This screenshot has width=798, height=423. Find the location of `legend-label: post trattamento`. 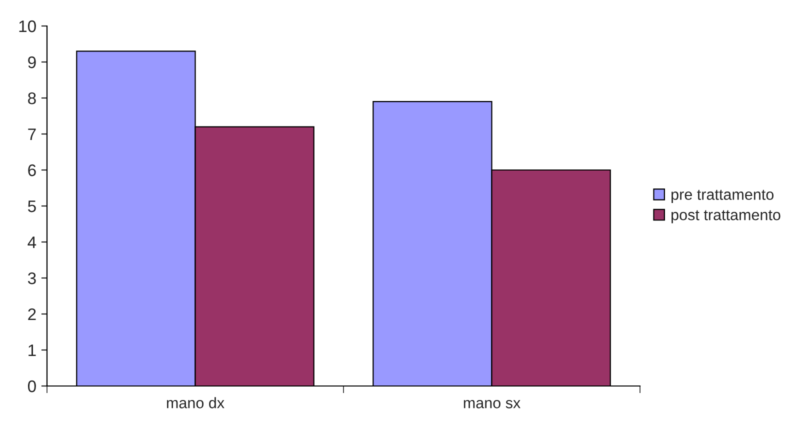

legend-label: post trattamento is located at coordinates (726, 217).